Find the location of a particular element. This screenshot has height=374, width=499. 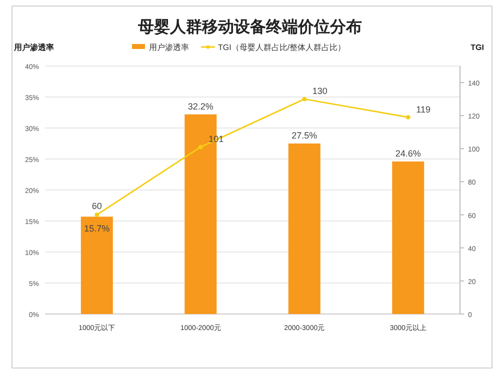

data-label: 27.5% is located at coordinates (305, 135).